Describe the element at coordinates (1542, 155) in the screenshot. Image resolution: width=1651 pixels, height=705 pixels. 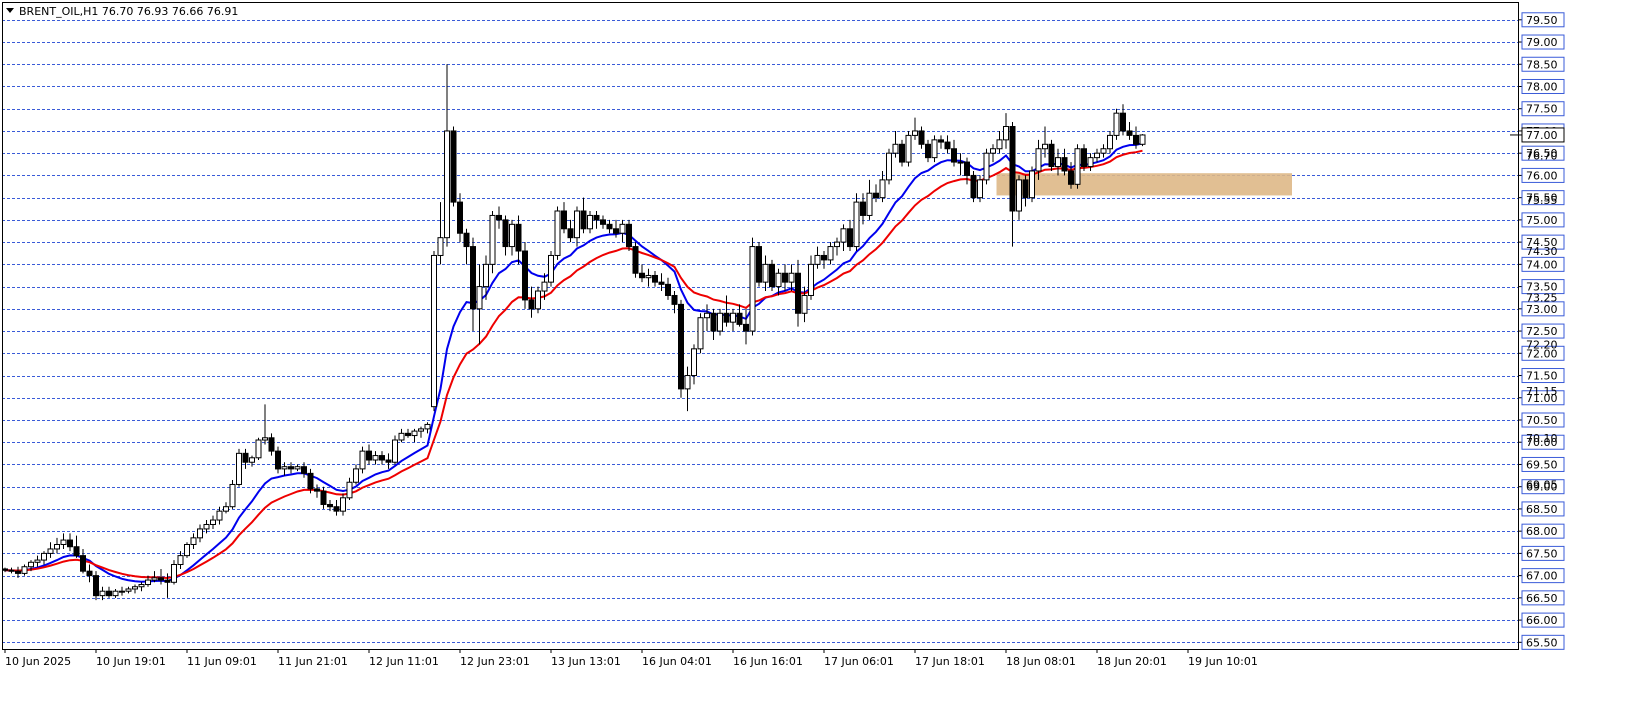
I see `y-extra-label: 76.70` at that location.